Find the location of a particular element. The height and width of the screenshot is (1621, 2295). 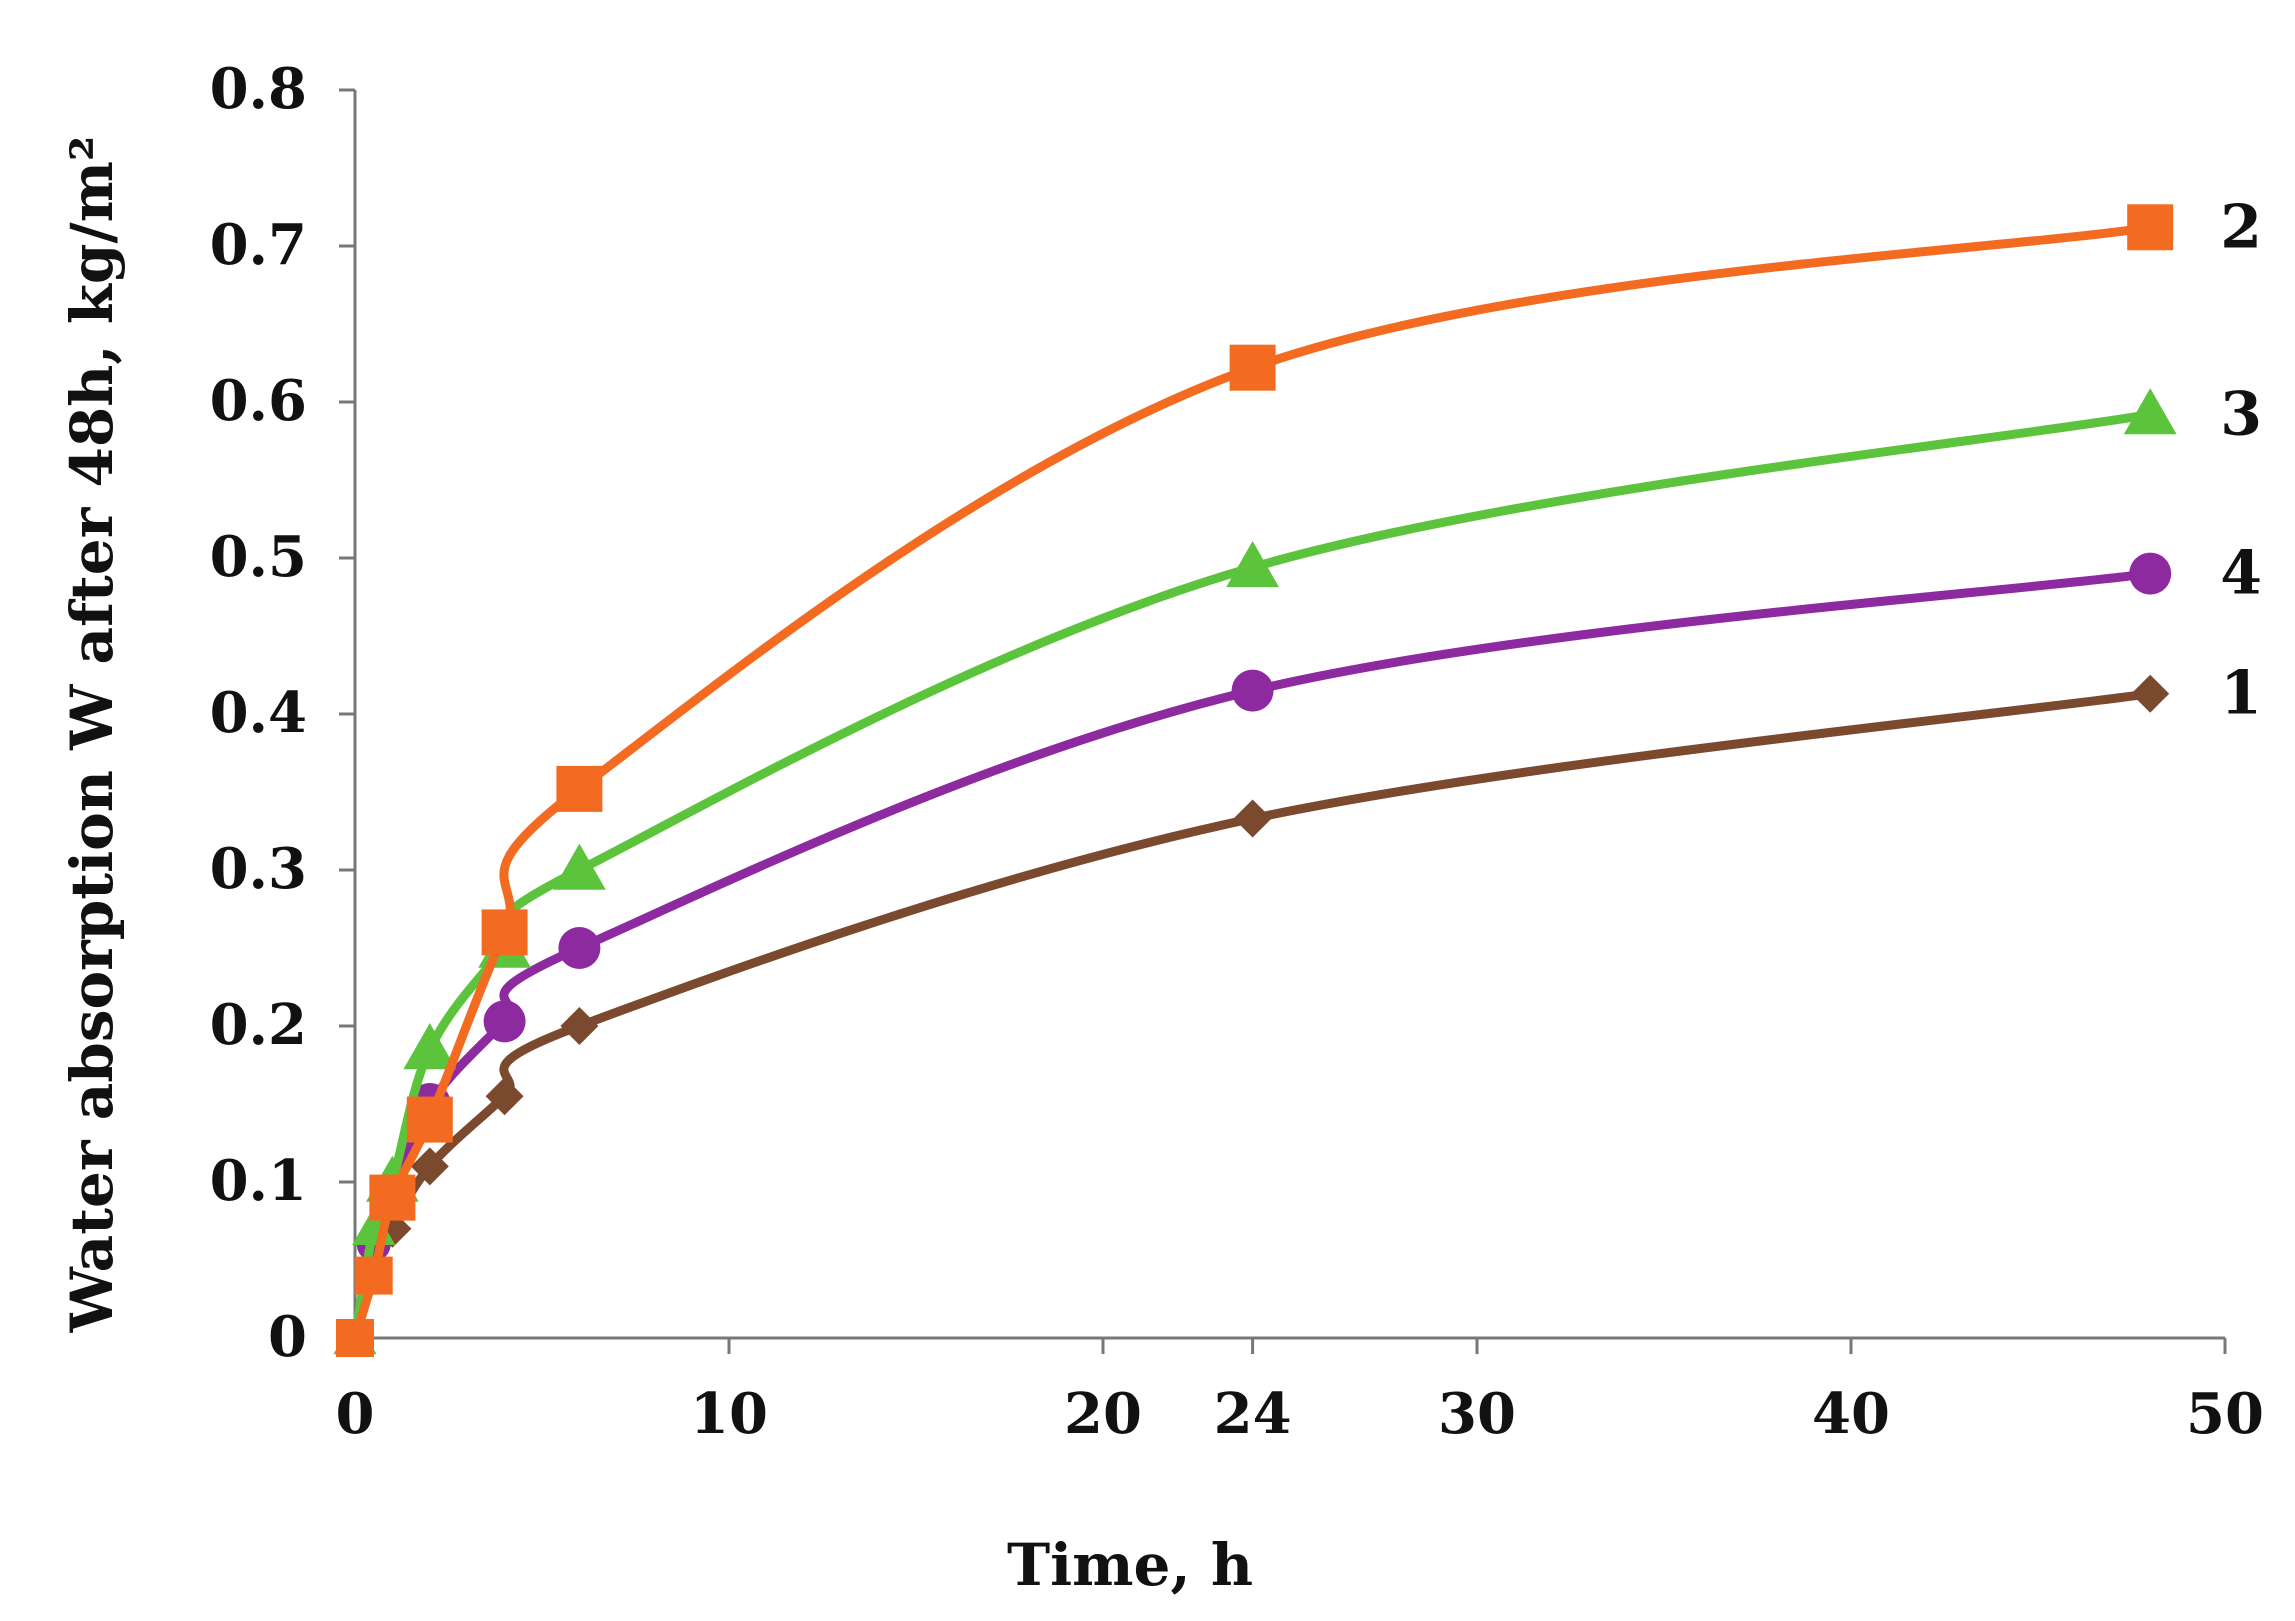

y-tick-label: 0.3 is located at coordinates (258, 869).